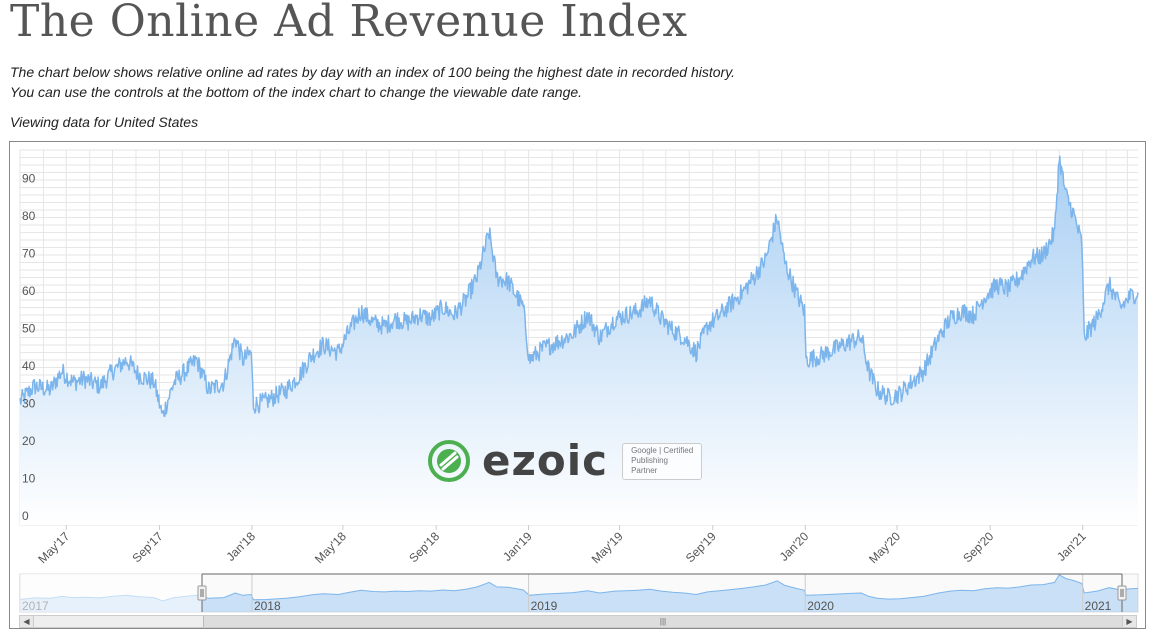  What do you see at coordinates (29, 291) in the screenshot?
I see `y-tick-label: 60` at bounding box center [29, 291].